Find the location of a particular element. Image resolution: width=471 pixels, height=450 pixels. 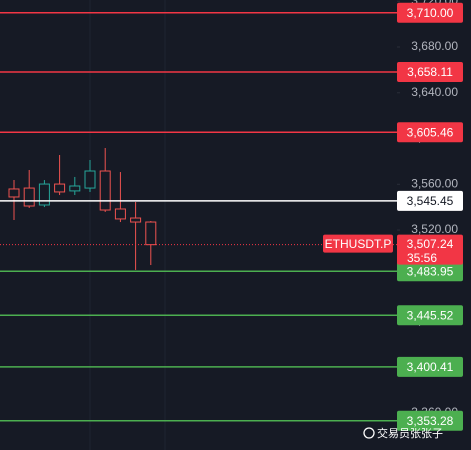

price-label: 3,400.41 is located at coordinates (430, 367).